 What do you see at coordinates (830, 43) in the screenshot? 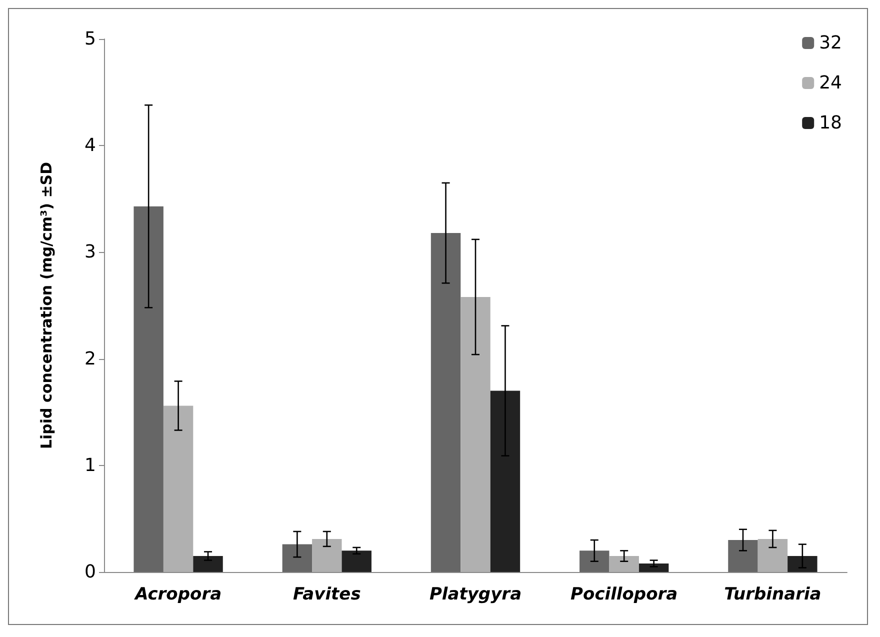
I see `legend-label: 32` at bounding box center [830, 43].